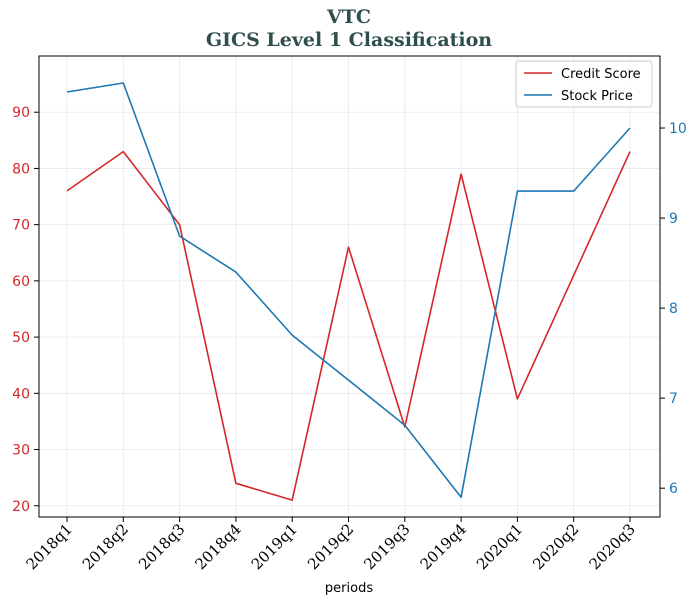 The height and width of the screenshot is (605, 698). I want to click on x-tick-label: 2020q1, so click(499, 546).